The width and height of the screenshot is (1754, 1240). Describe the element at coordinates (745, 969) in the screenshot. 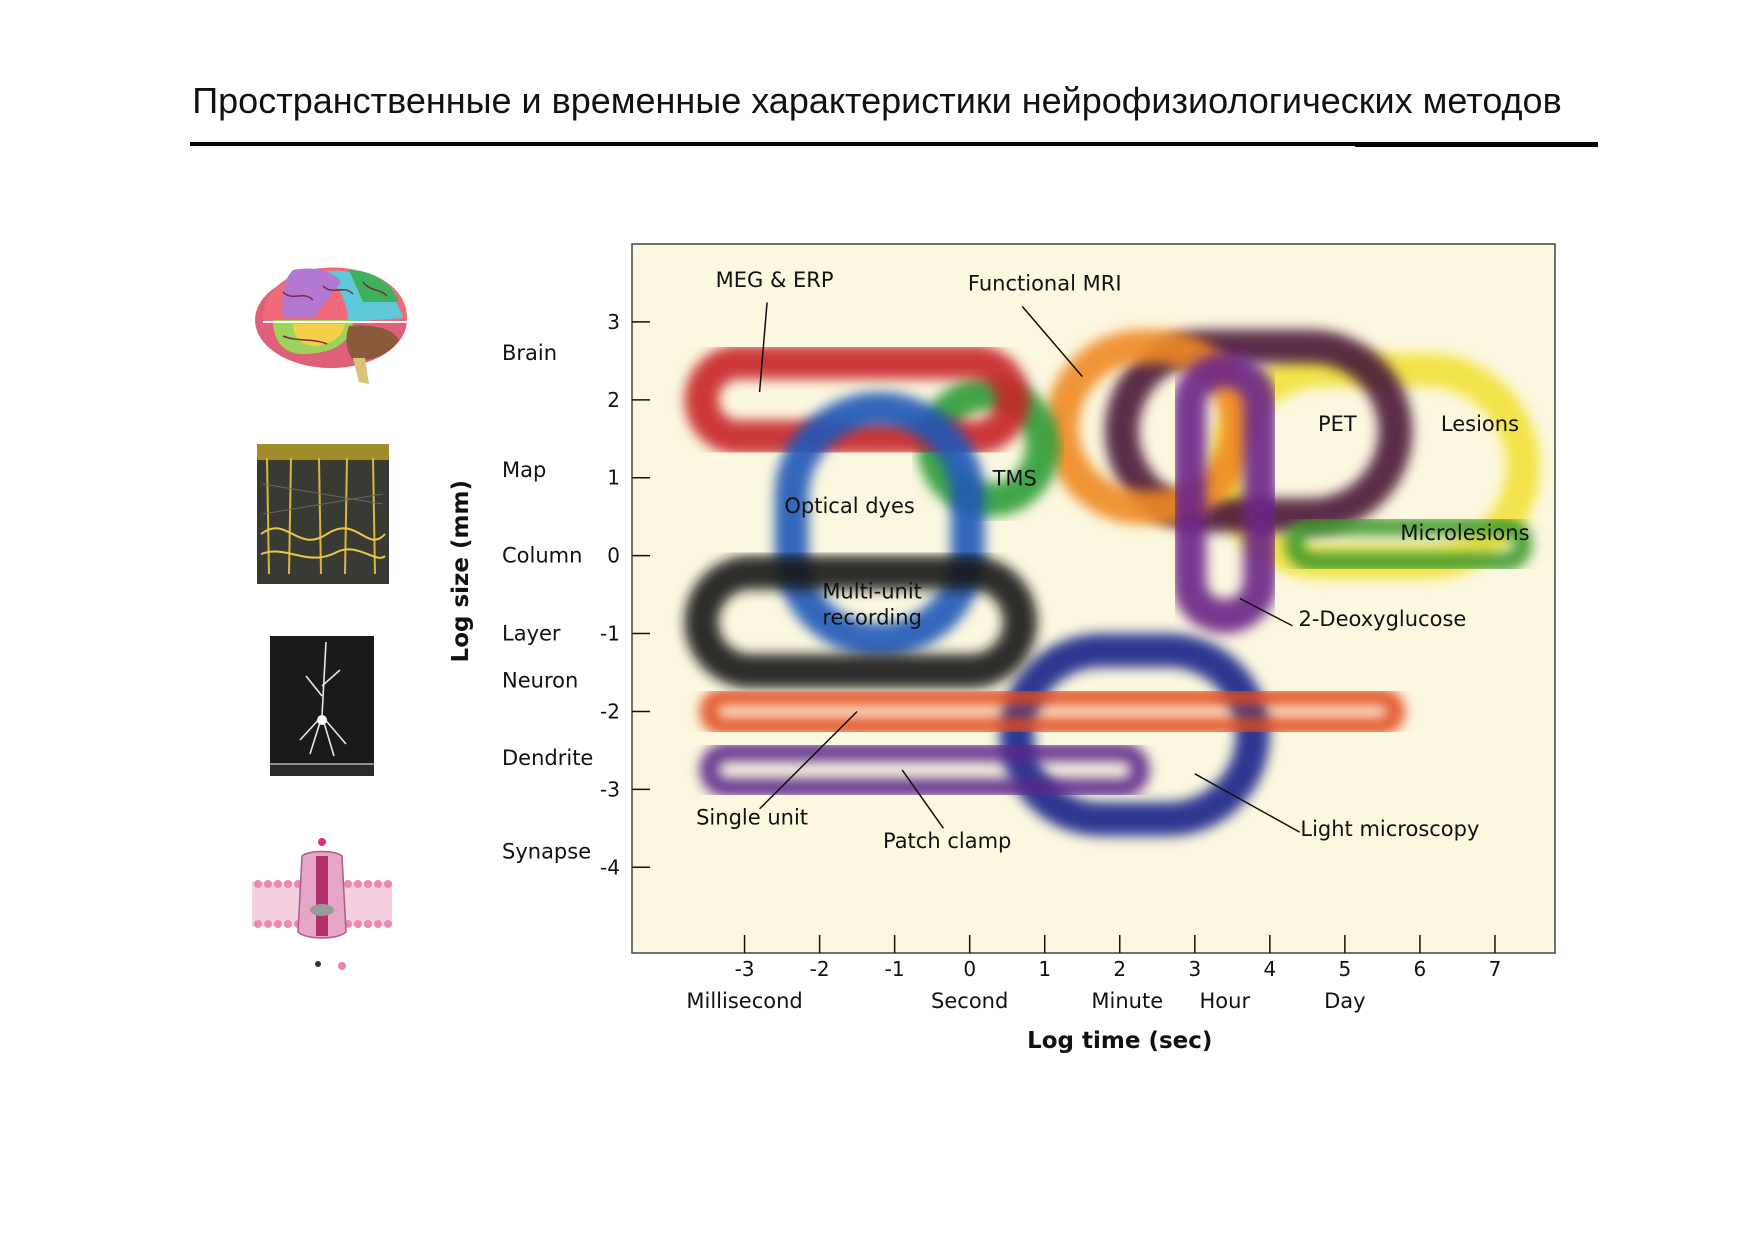

I see `x-tick-label: -3` at that location.